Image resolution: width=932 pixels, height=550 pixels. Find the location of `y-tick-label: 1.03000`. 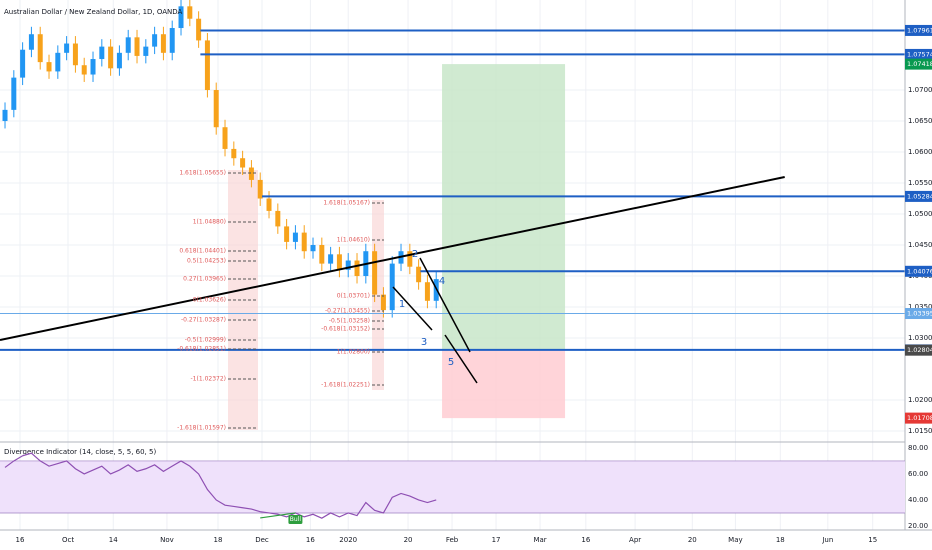

y-tick-label: 1.03000 is located at coordinates (920, 338).